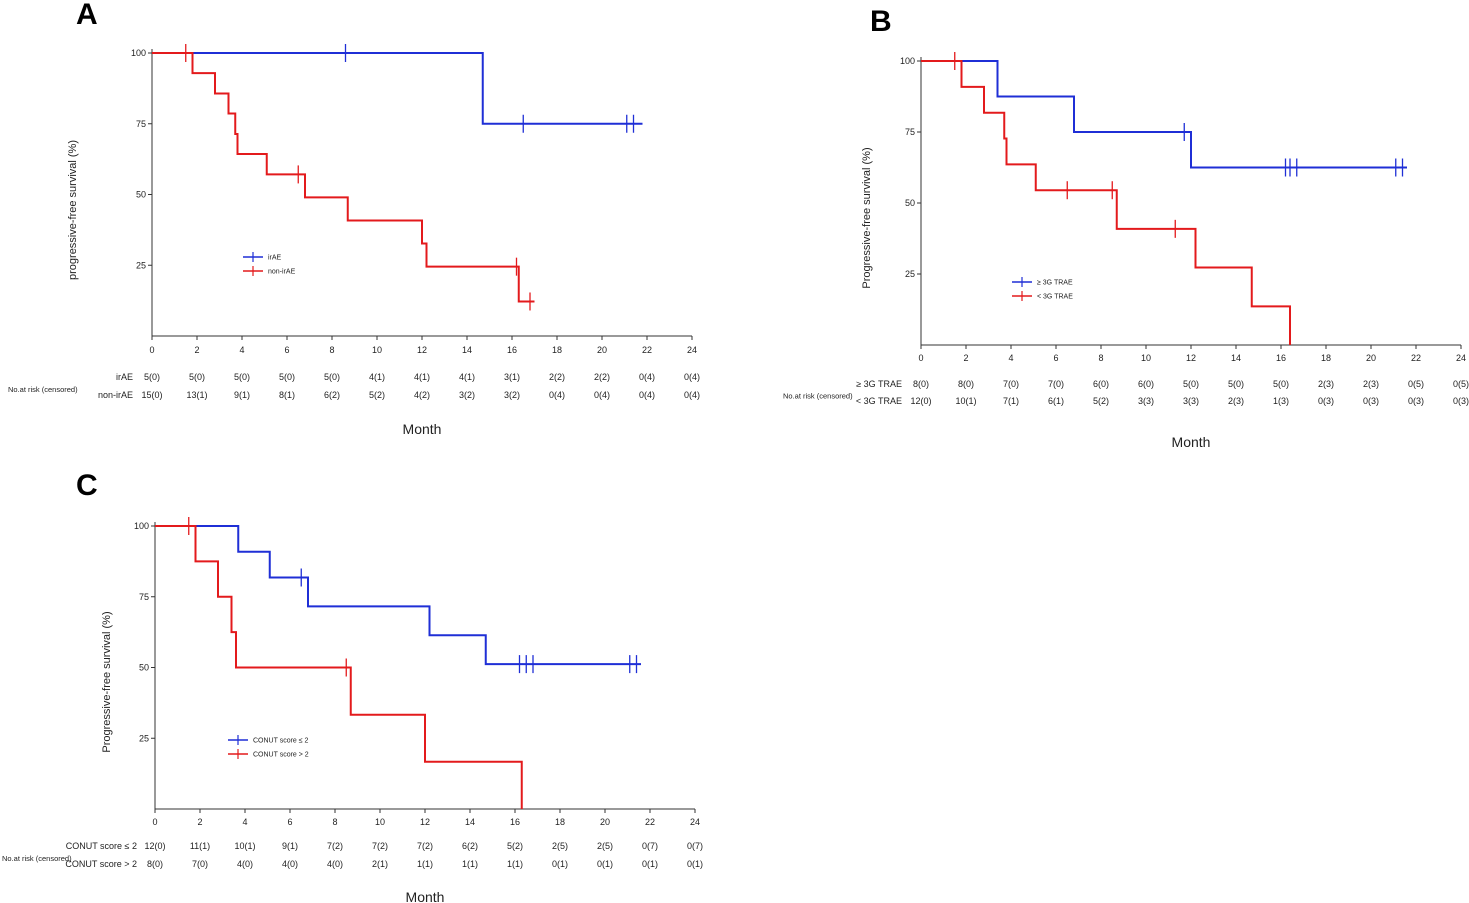 The height and width of the screenshot is (903, 1469). I want to click on x-tick-label: 4, so click(244, 822).